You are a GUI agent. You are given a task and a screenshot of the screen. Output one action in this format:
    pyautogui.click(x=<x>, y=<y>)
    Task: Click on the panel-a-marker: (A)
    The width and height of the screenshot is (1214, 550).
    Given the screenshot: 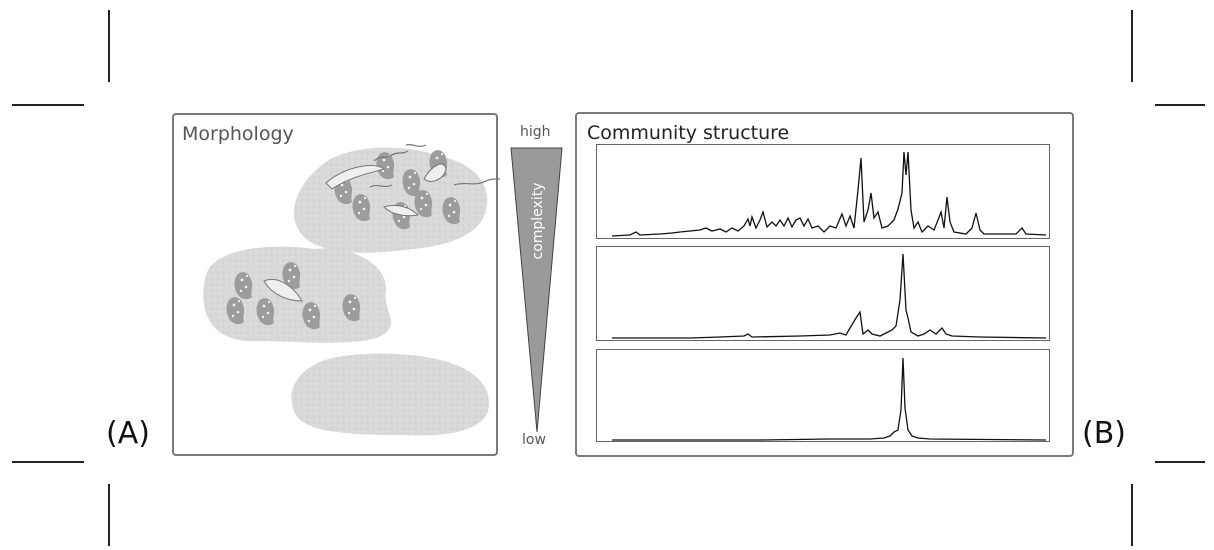 What is the action you would take?
    pyautogui.click(x=128, y=433)
    